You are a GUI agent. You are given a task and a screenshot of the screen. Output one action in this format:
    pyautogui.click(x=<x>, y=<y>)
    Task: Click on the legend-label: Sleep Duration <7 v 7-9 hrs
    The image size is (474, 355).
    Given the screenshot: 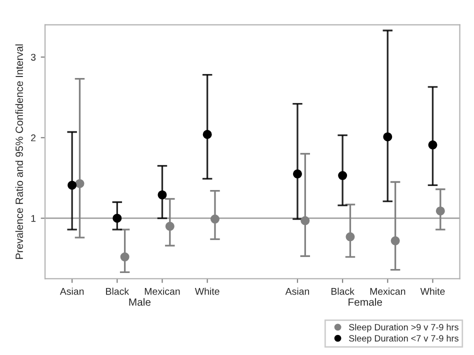 What is the action you would take?
    pyautogui.click(x=403, y=339)
    